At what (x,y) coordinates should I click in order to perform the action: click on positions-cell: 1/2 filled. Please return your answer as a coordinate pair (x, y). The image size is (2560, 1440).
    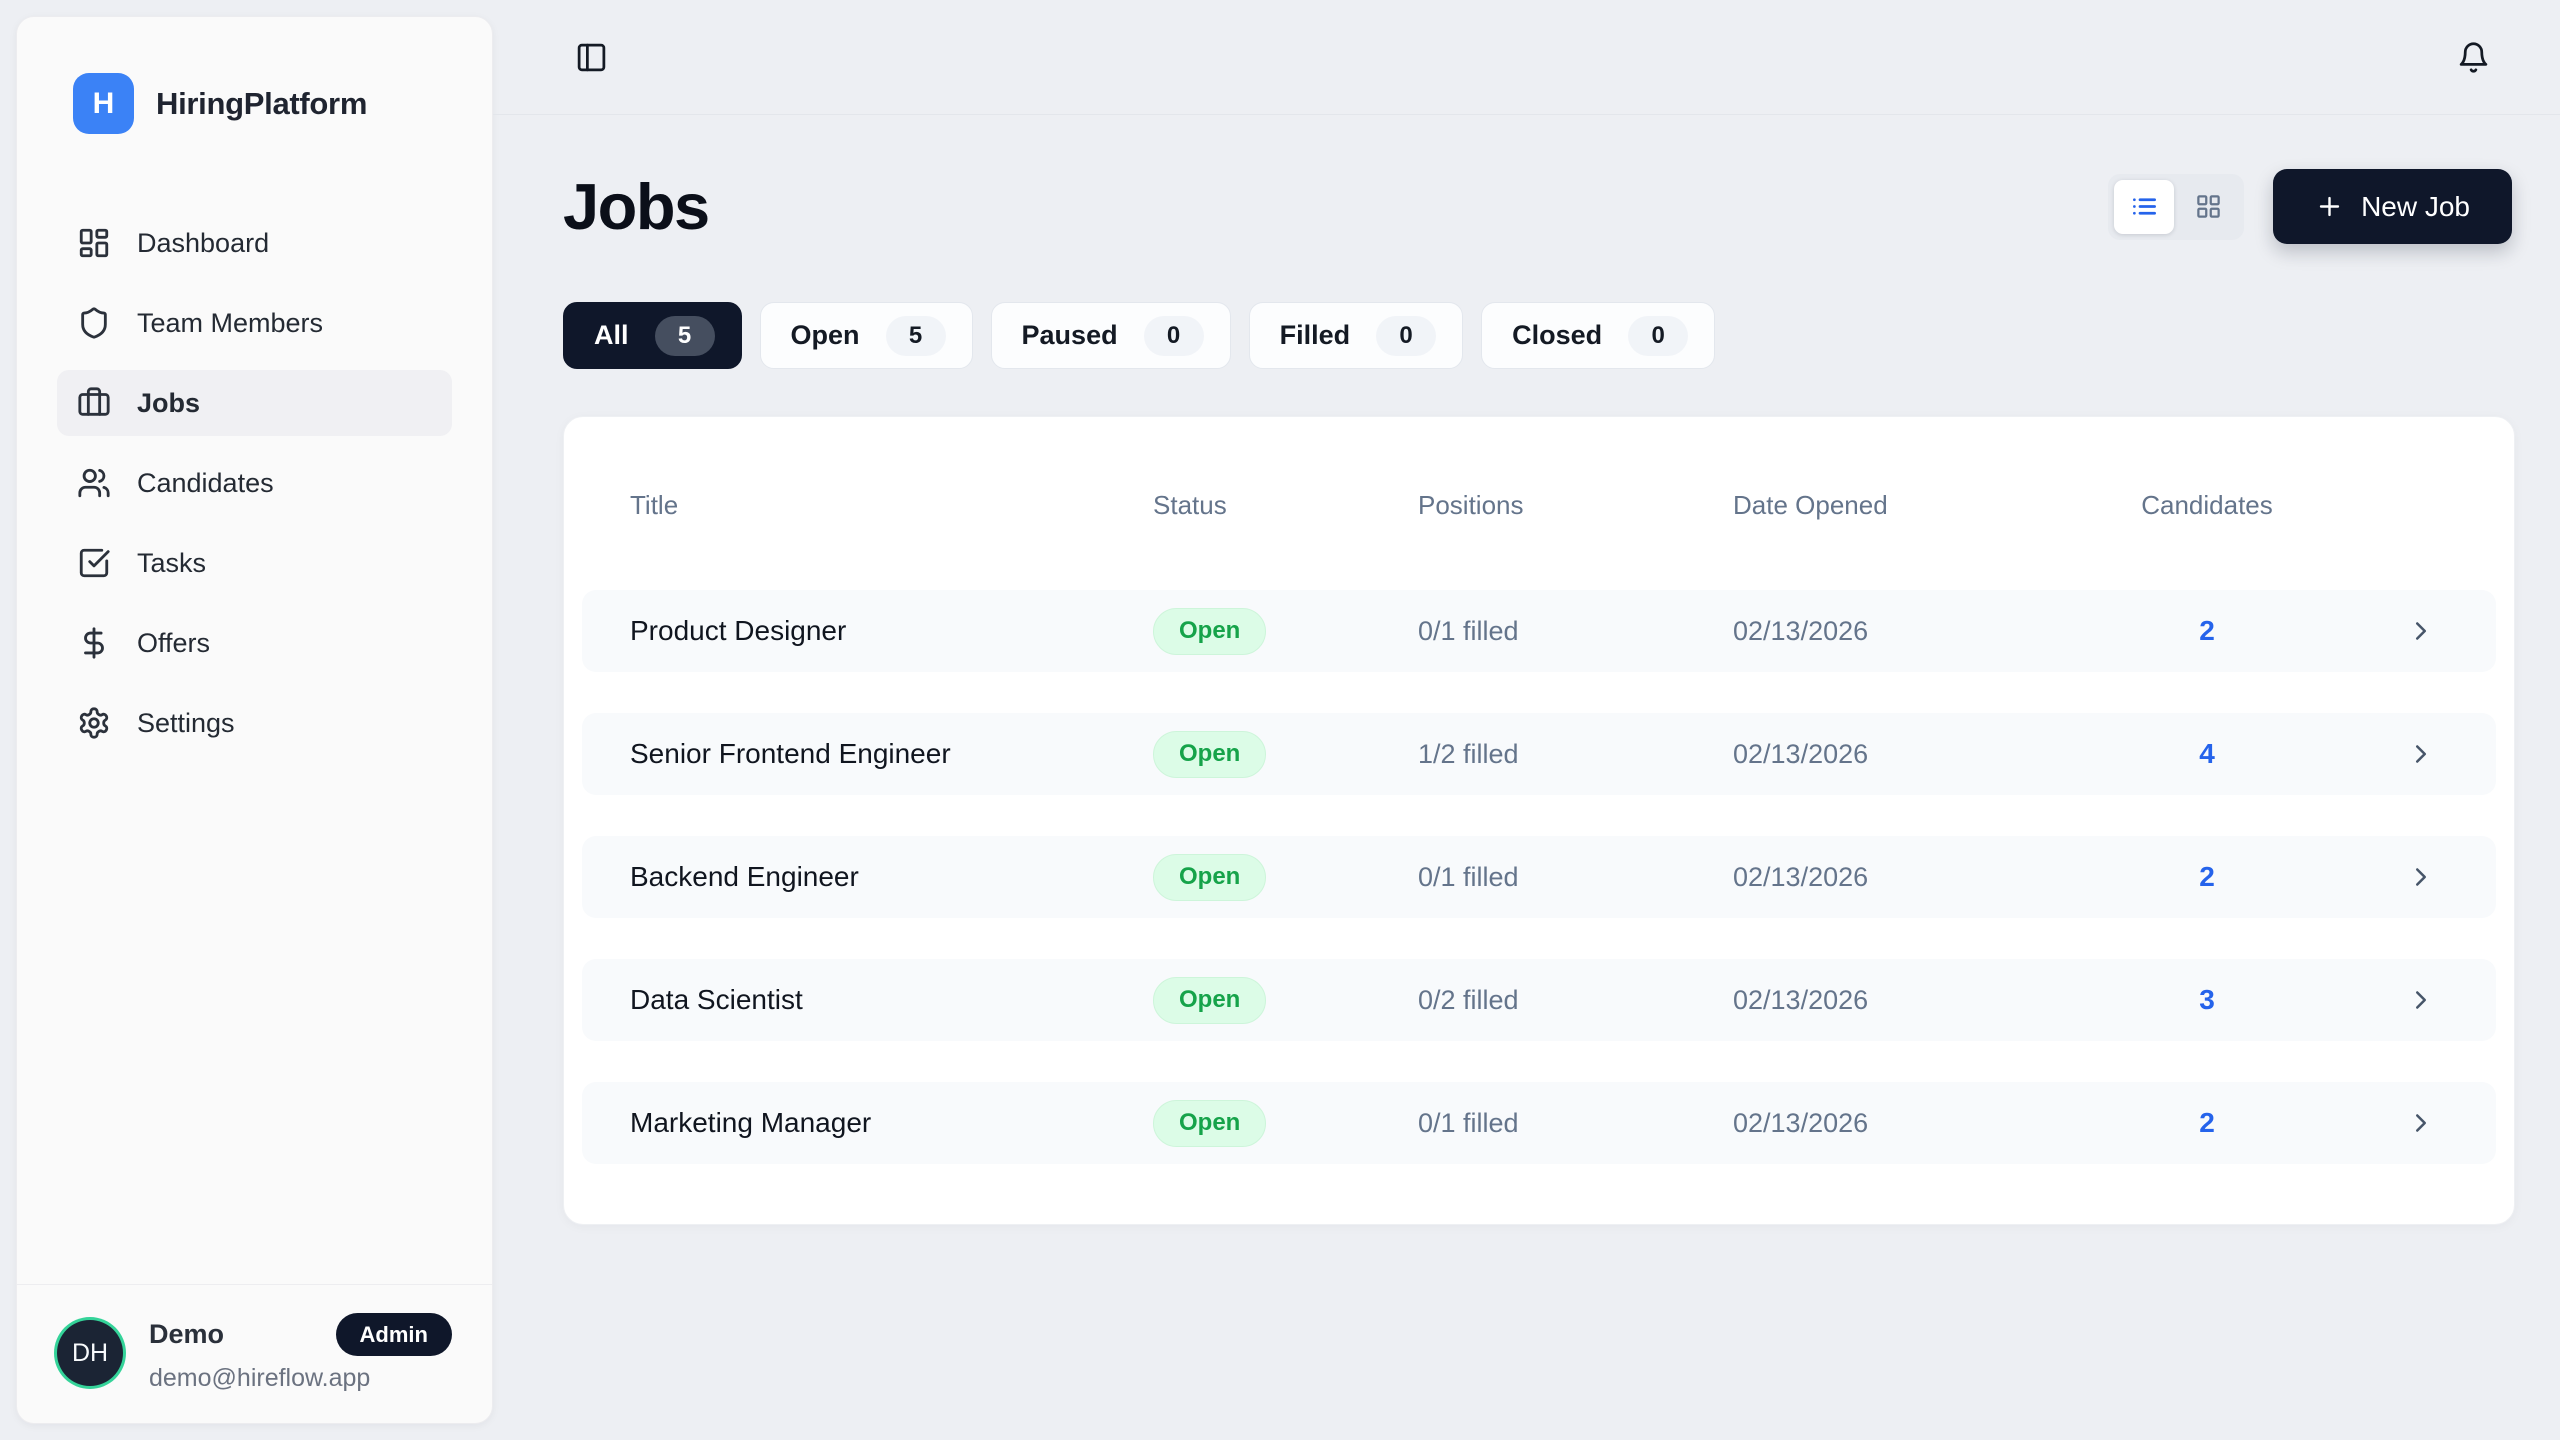
    Looking at the image, I should click on (1468, 753).